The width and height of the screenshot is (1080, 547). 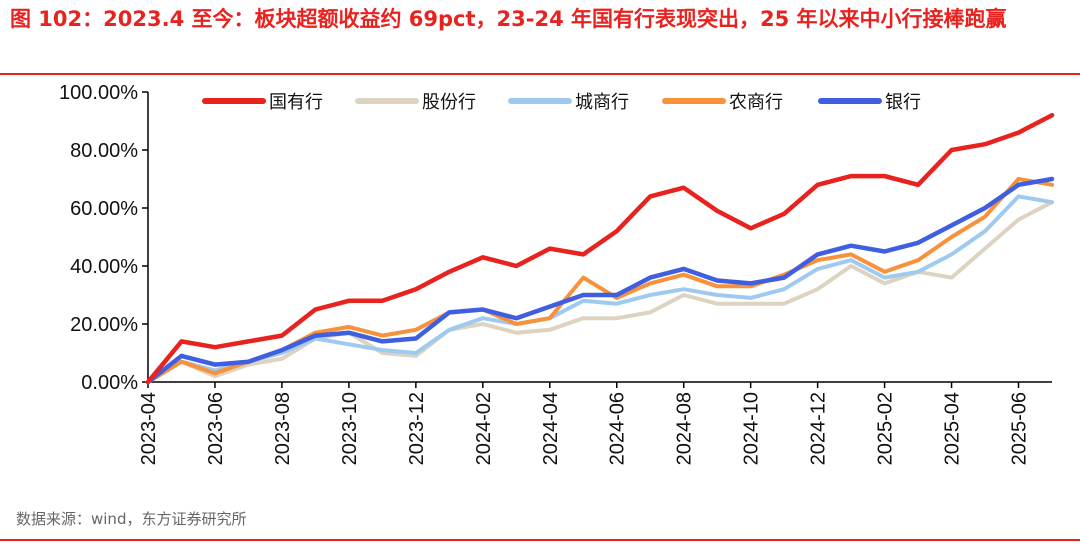 What do you see at coordinates (104, 325) in the screenshot?
I see `y-tick-label: 20.00%` at bounding box center [104, 325].